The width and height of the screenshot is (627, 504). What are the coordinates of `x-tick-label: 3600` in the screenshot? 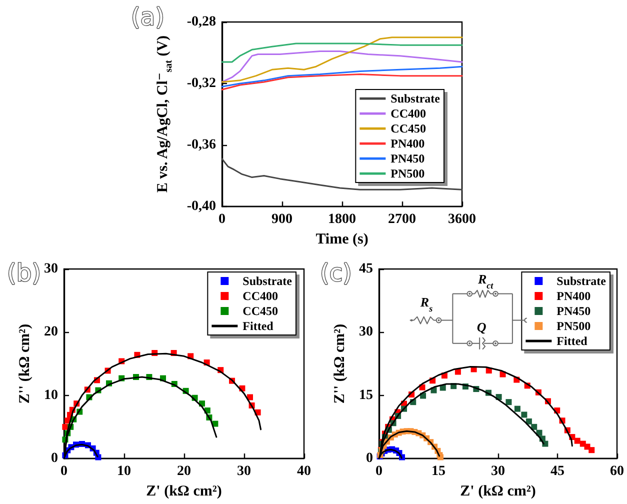 It's located at (462, 219).